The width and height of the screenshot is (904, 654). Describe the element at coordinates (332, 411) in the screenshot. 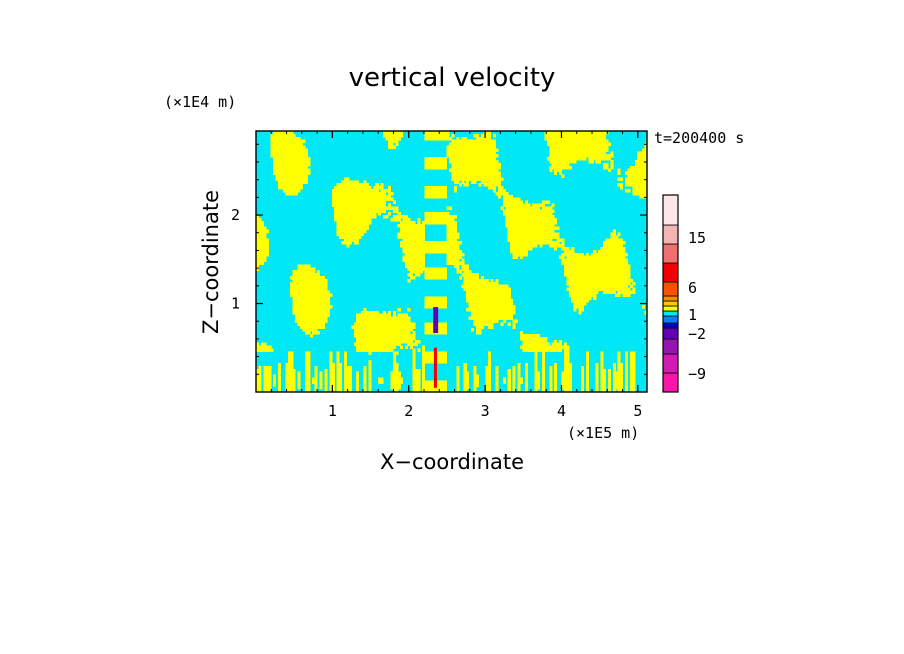

I see `x-tick-label: 1` at that location.